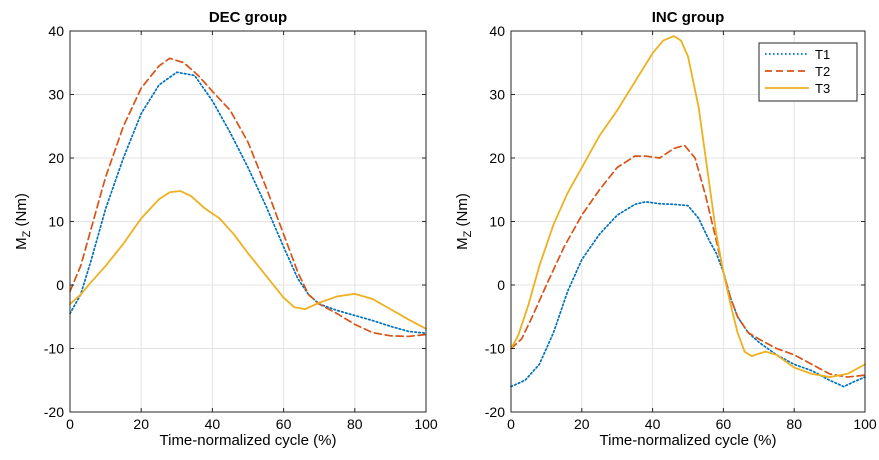  I want to click on series-line-t3, so click(248, 260).